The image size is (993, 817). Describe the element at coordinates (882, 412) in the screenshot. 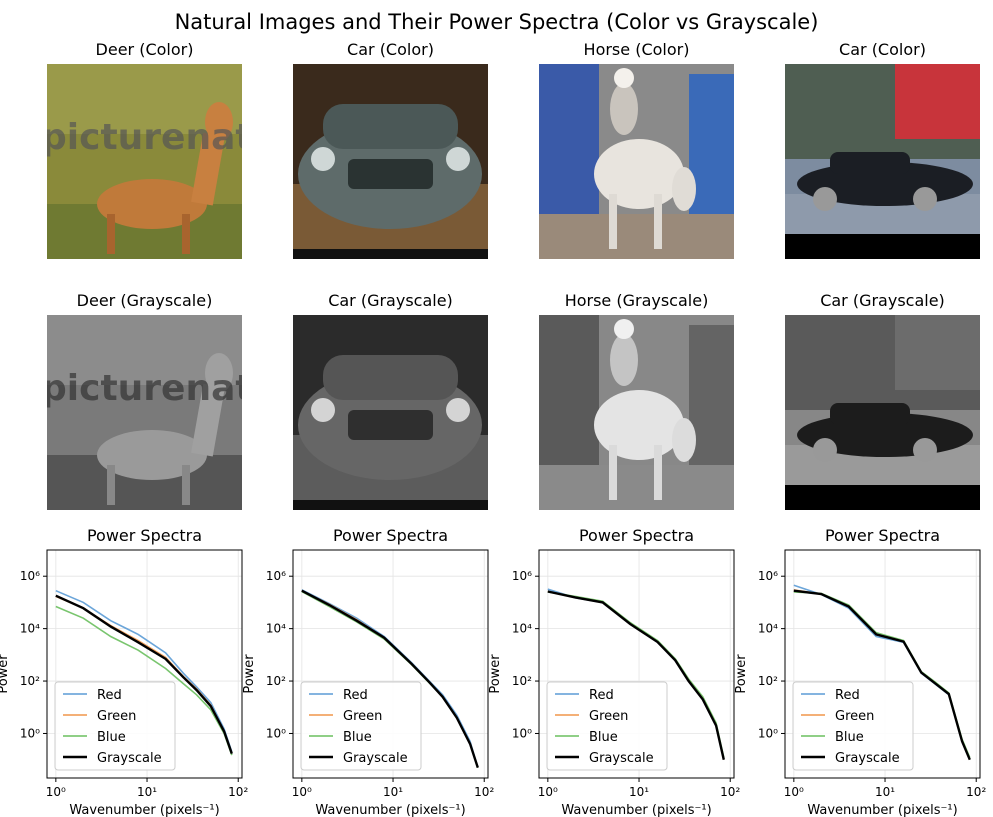

I see `car2-grayscale-image` at that location.